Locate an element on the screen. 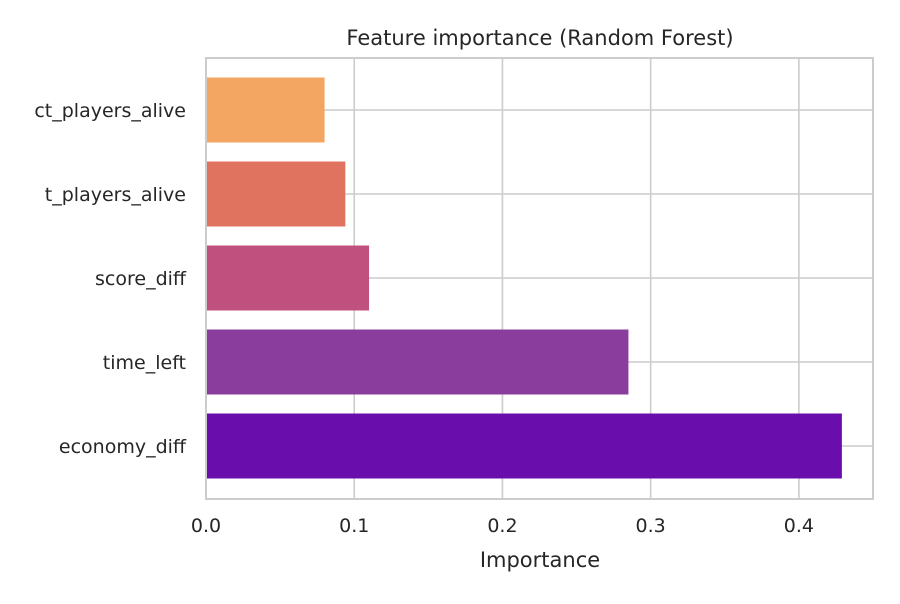  chart-title: Feature importance (Random Forest) is located at coordinates (539, 38).